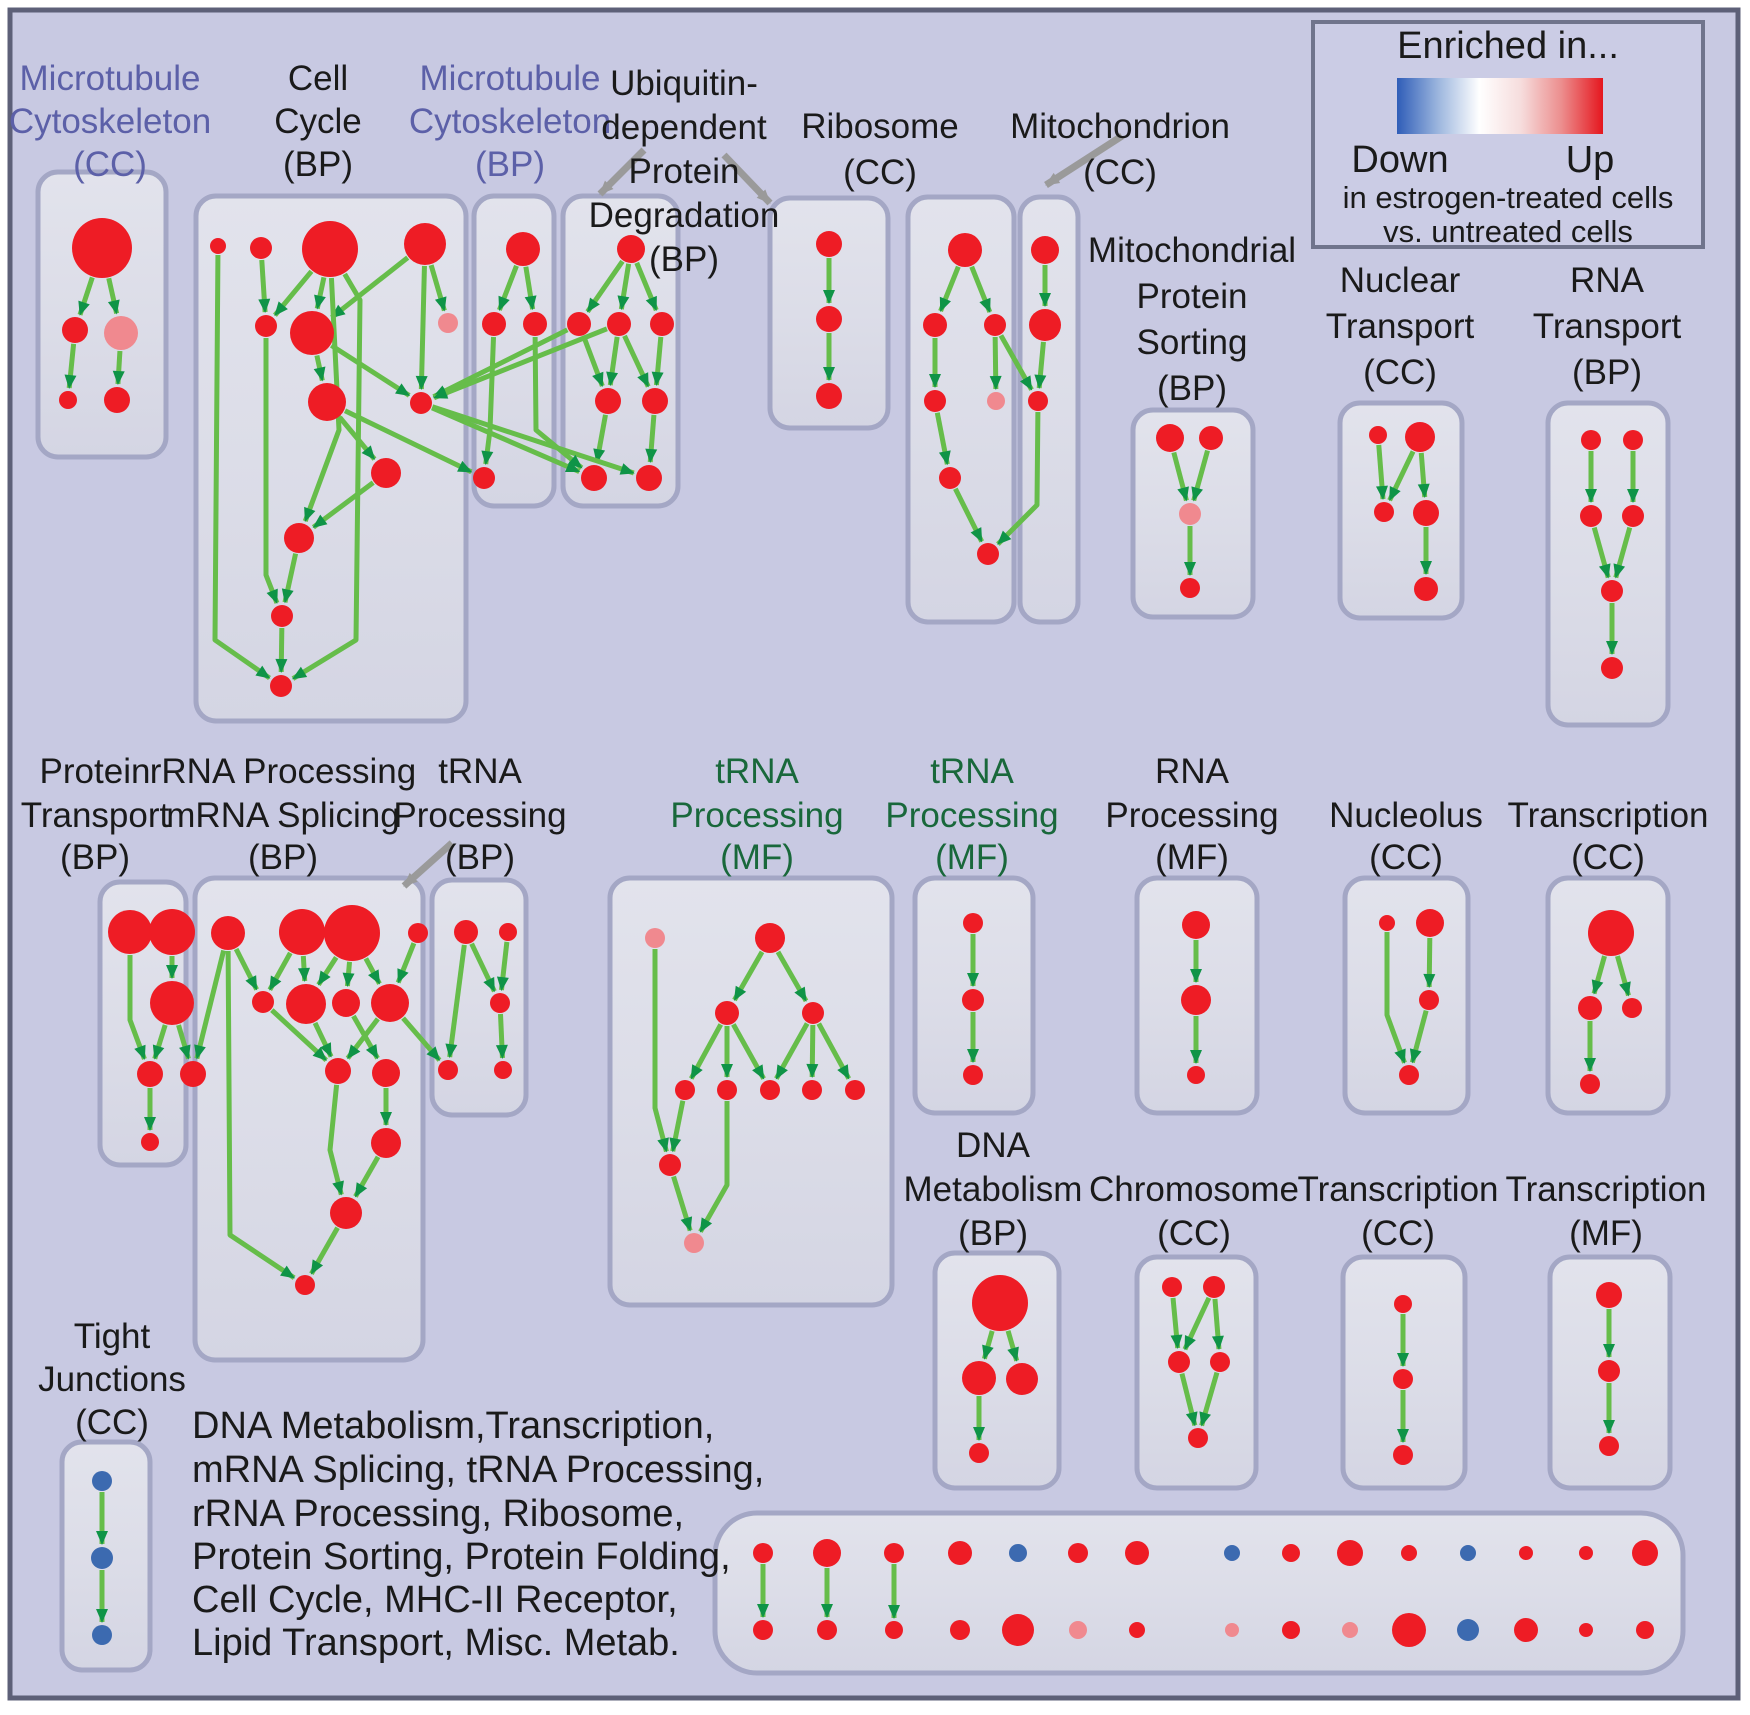 This screenshot has width=1750, height=1715. I want to click on gene-node-cc-bp-n1, so click(218, 246).